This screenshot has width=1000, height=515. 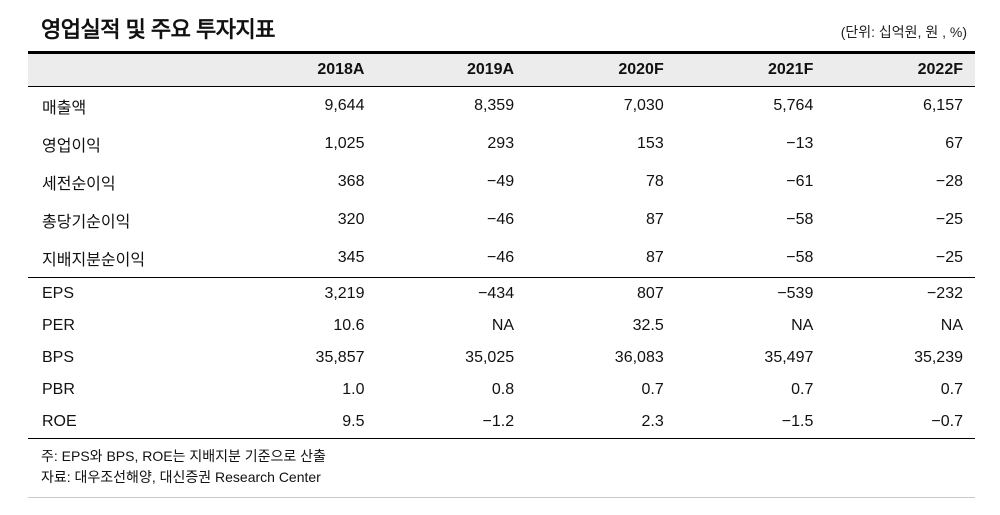 I want to click on row-label: EPS, so click(x=58, y=293).